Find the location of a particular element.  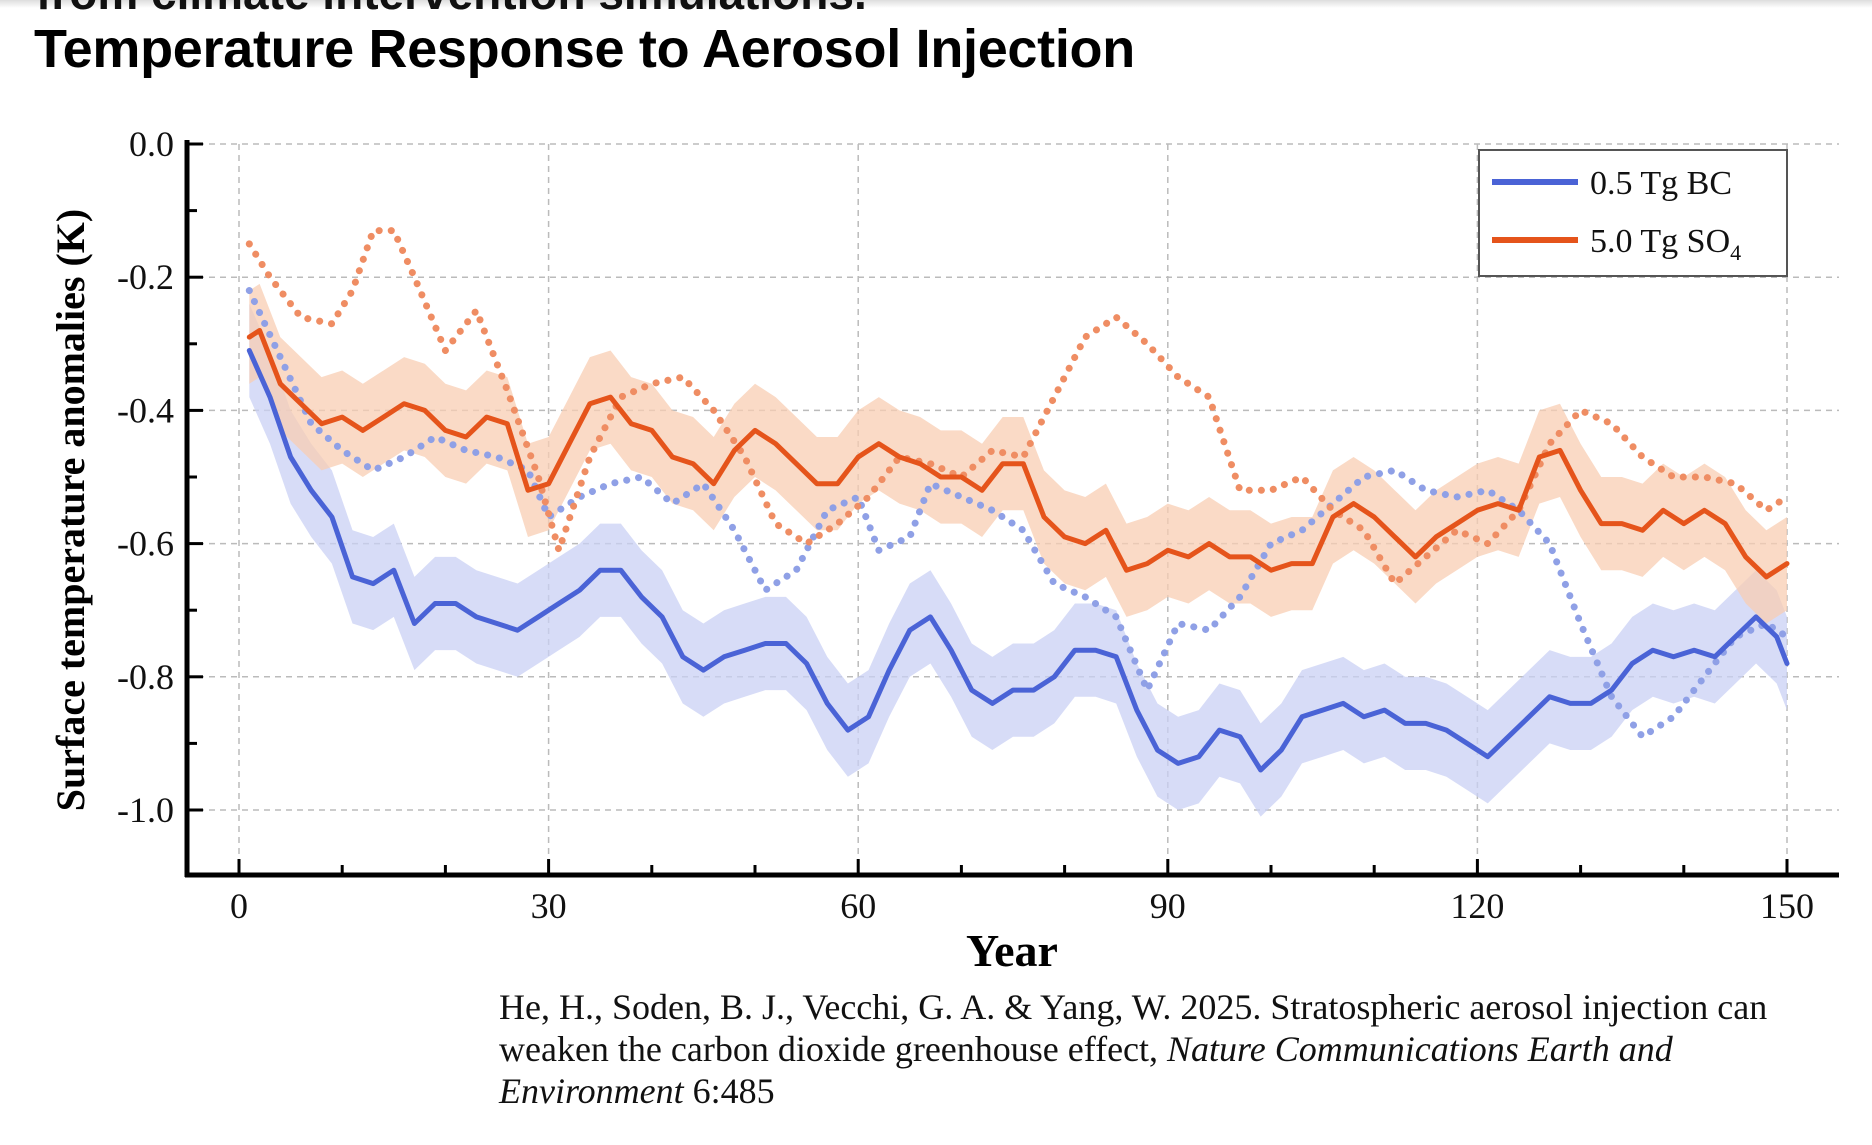

x-tick-label: 30 is located at coordinates (549, 906).